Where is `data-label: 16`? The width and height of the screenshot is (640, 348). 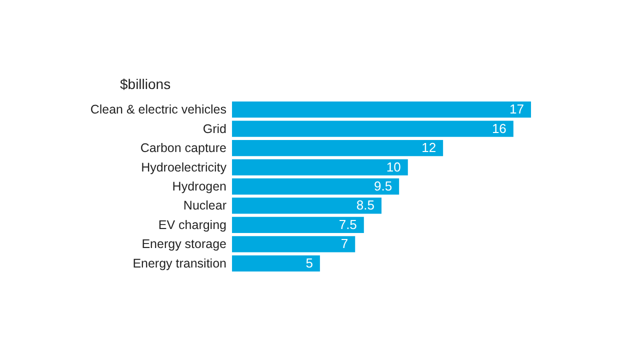
data-label: 16 is located at coordinates (499, 128).